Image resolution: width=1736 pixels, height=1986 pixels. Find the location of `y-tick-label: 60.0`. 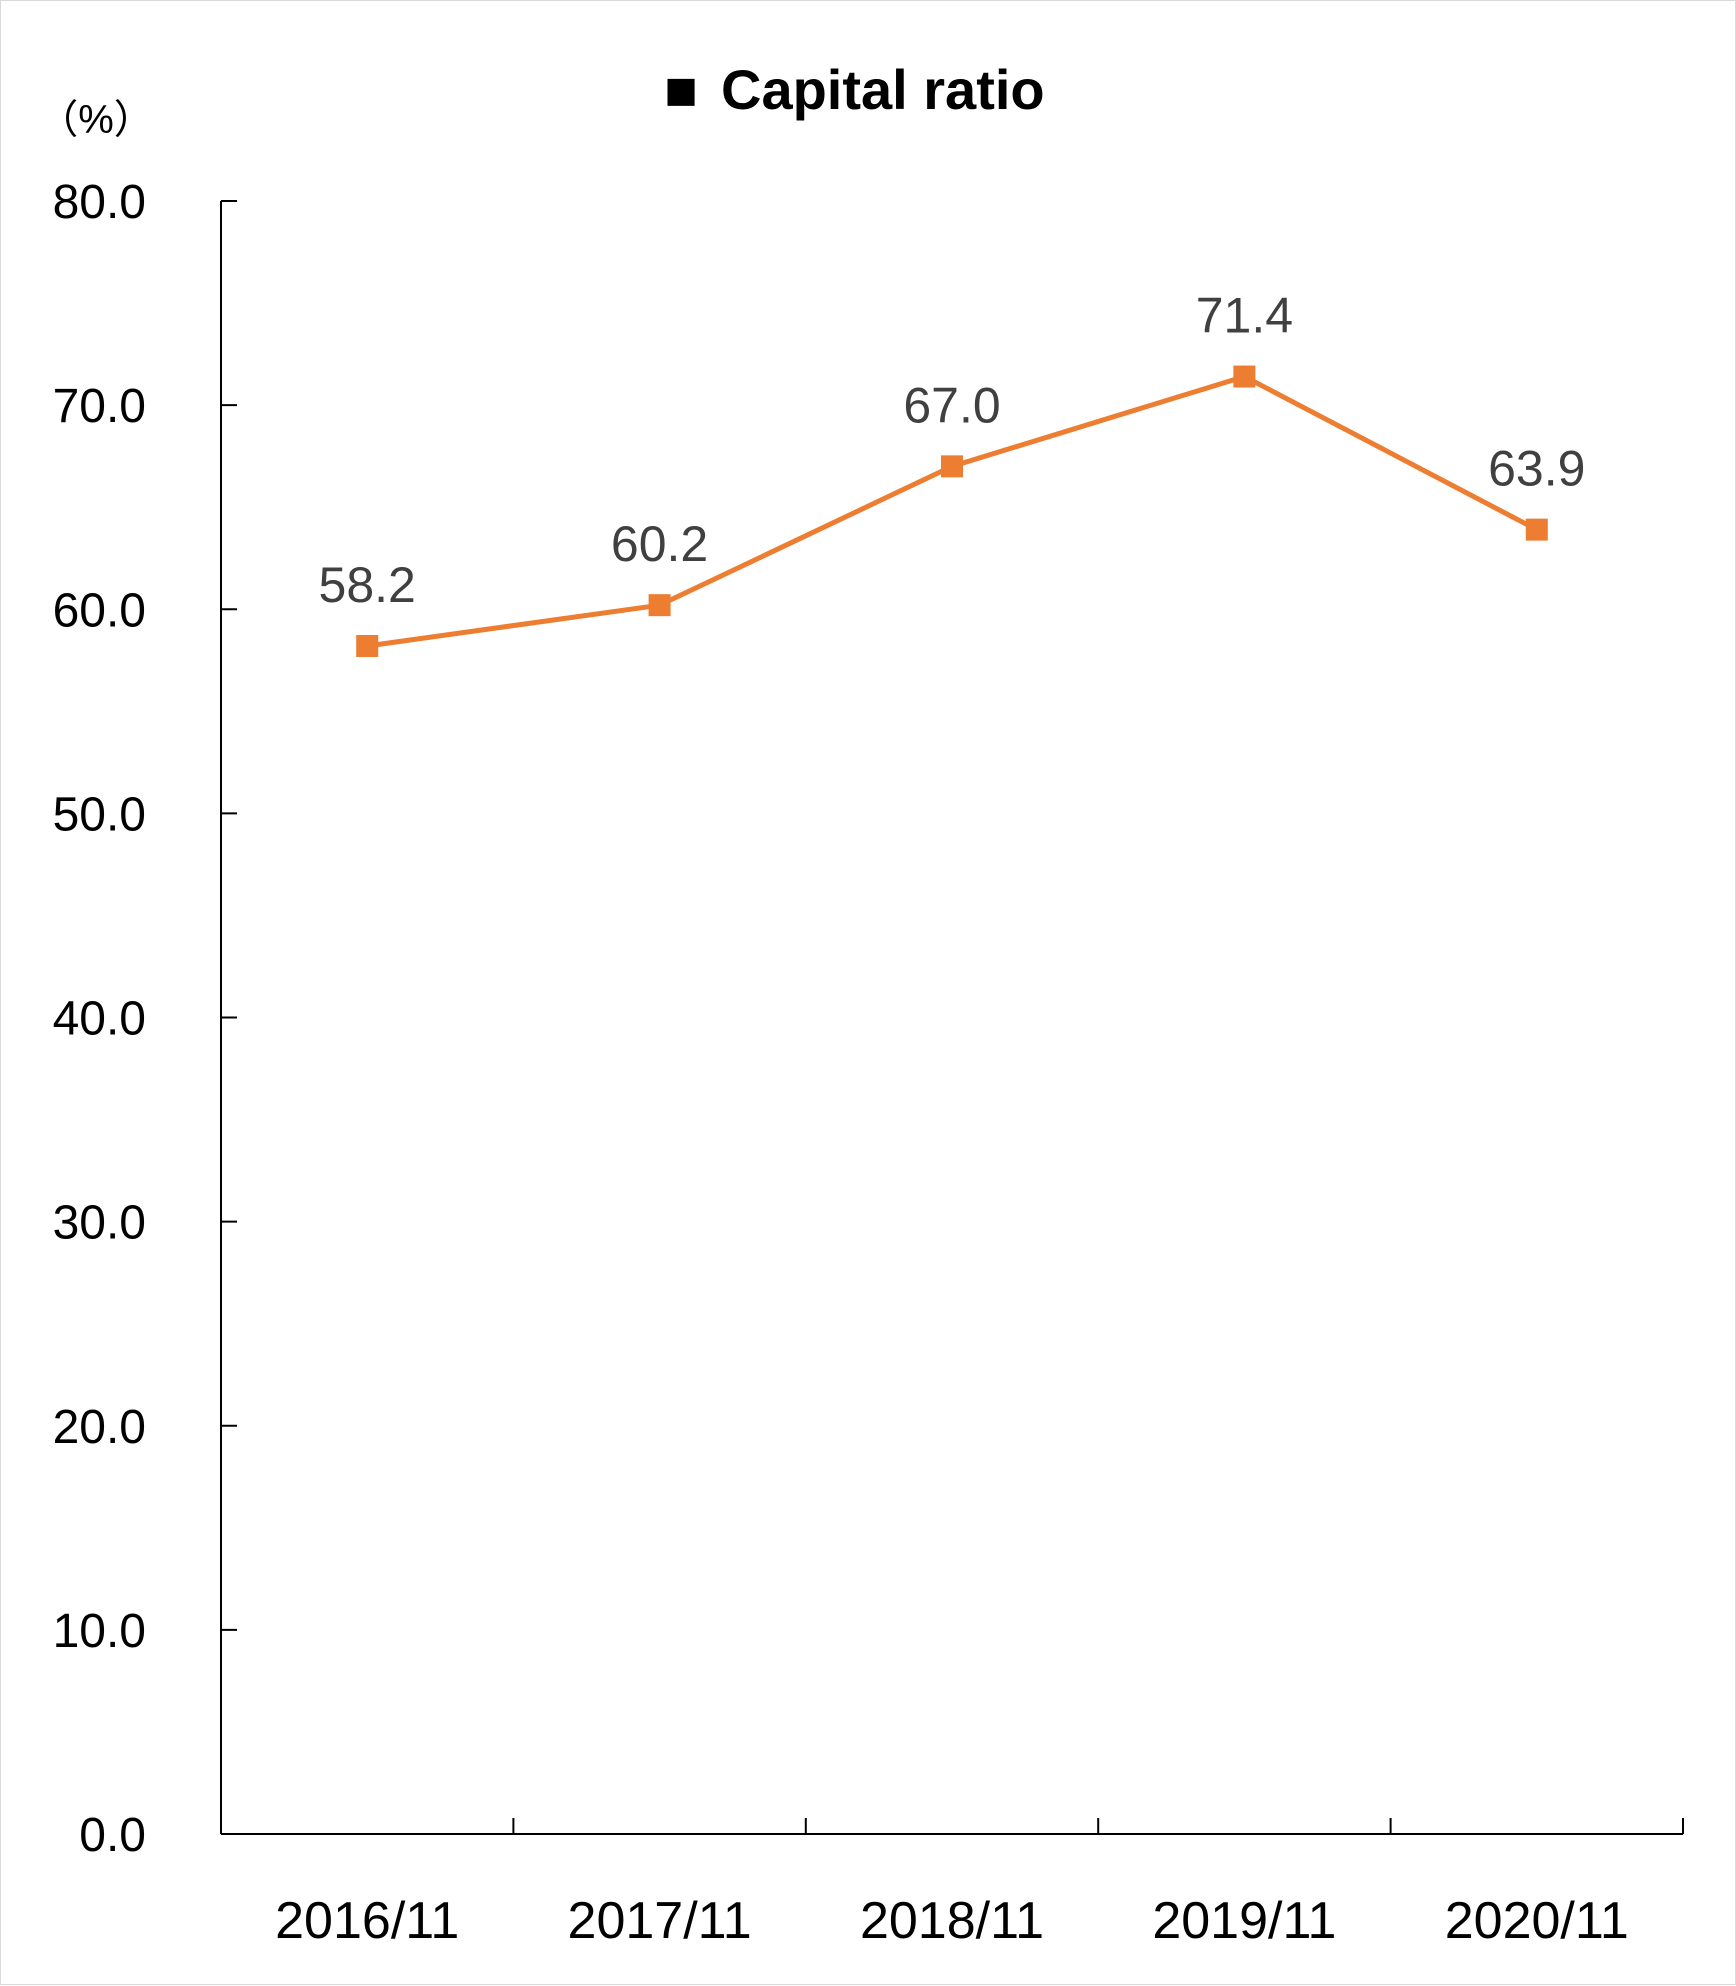

y-tick-label: 60.0 is located at coordinates (99, 610).